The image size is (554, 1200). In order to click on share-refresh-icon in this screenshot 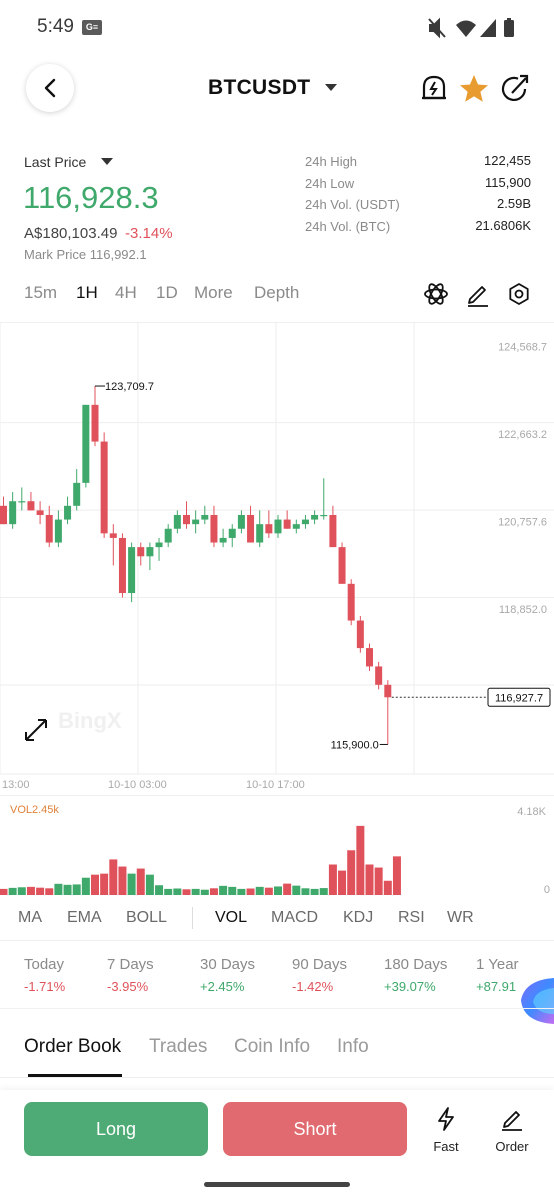, I will do `click(515, 89)`.